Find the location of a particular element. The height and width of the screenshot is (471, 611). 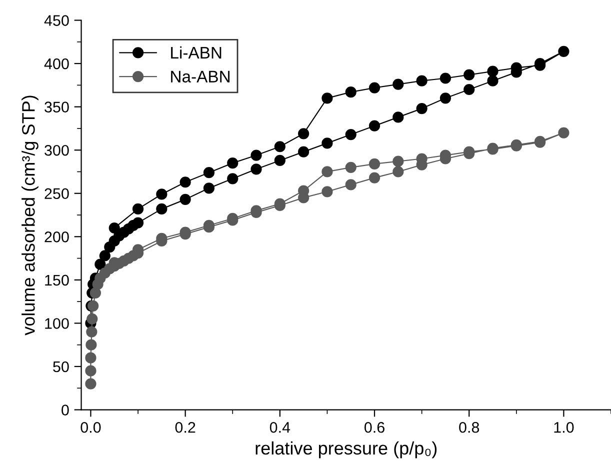

x-tick-label: 0.2 is located at coordinates (185, 427).